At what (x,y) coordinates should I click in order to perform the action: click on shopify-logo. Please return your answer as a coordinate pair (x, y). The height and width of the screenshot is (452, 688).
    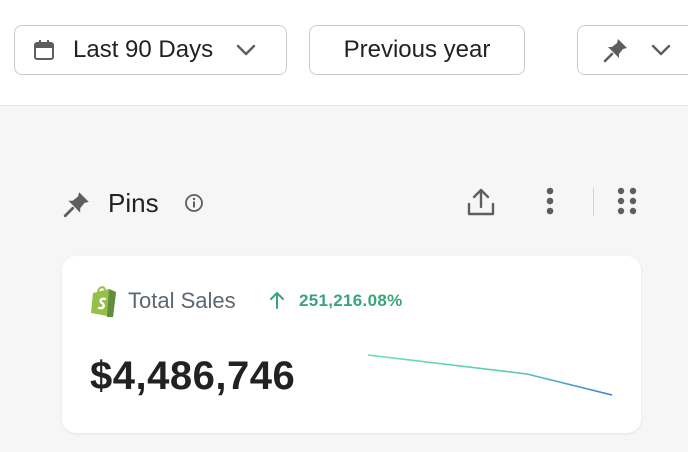
    Looking at the image, I should click on (103, 301).